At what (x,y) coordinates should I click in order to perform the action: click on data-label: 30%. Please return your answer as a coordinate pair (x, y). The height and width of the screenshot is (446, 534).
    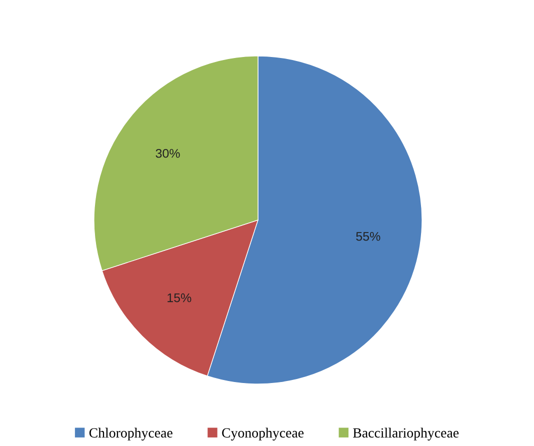
    Looking at the image, I should click on (168, 153).